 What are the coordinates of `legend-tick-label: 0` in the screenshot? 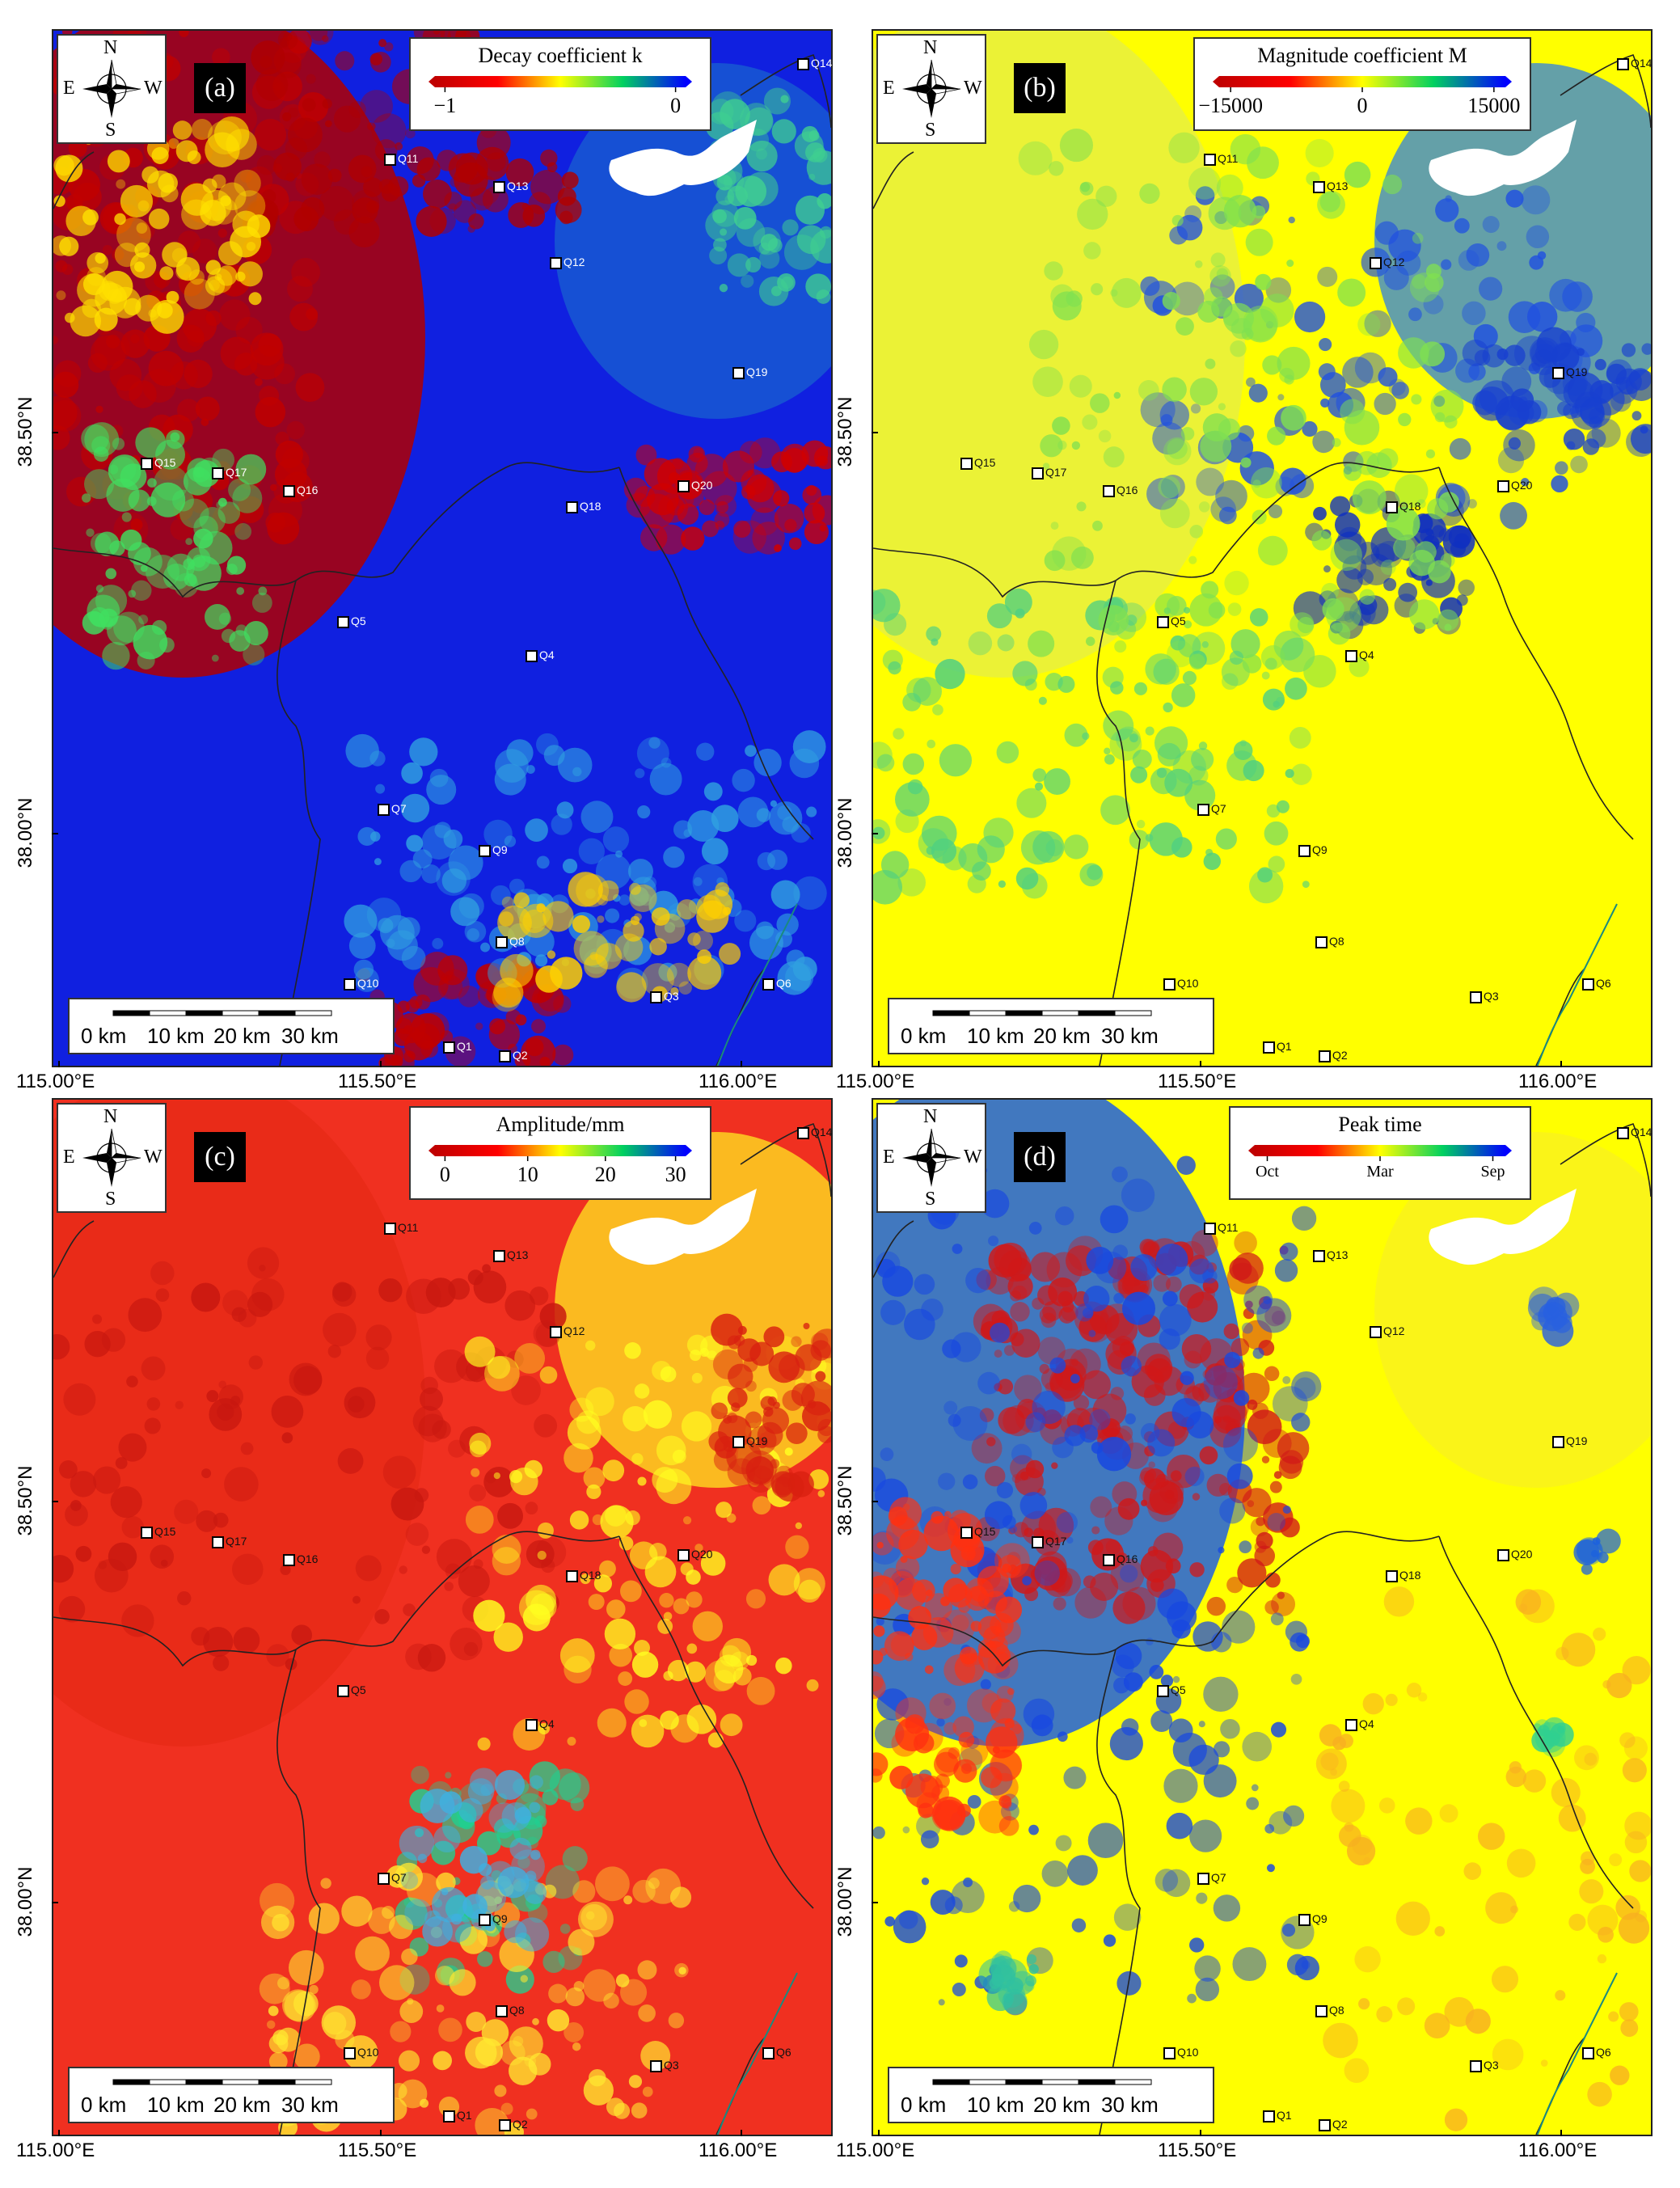 It's located at (444, 1174).